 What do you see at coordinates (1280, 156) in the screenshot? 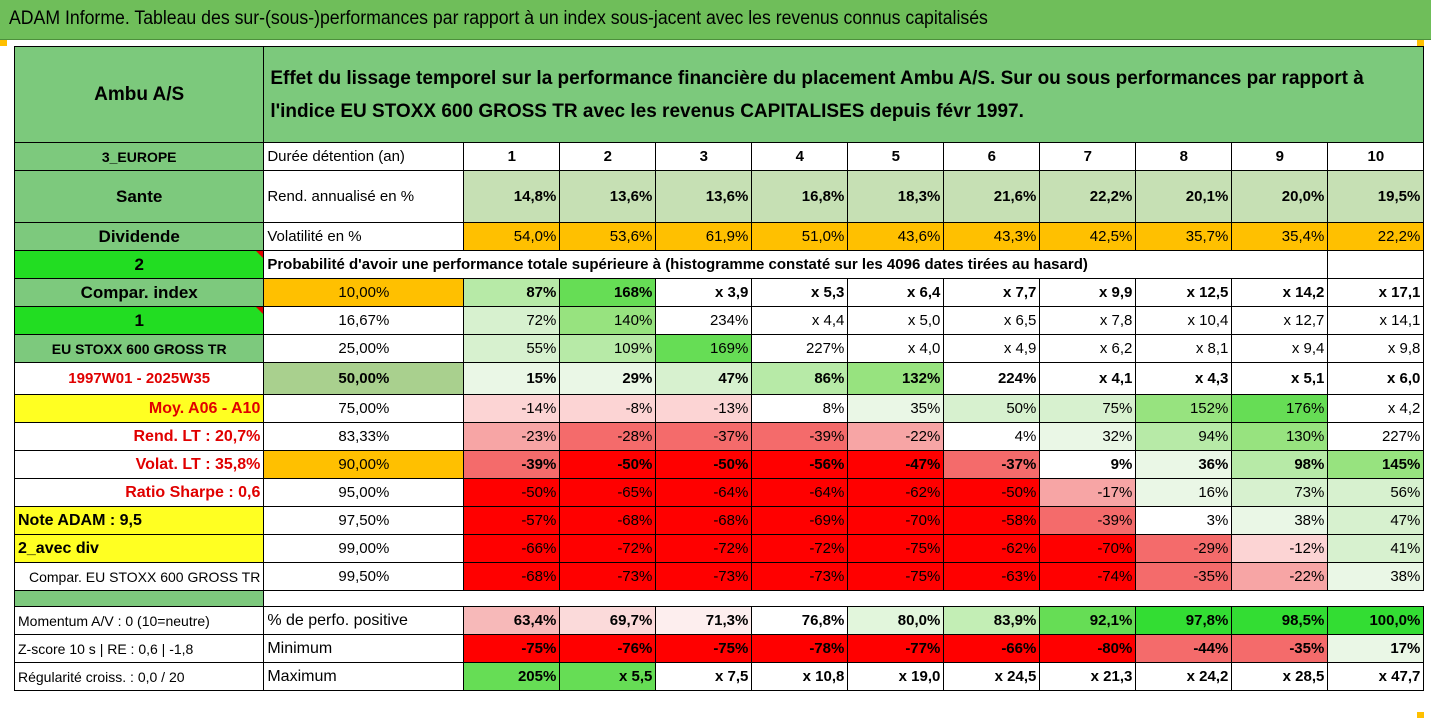
I see `year-cell: 9` at bounding box center [1280, 156].